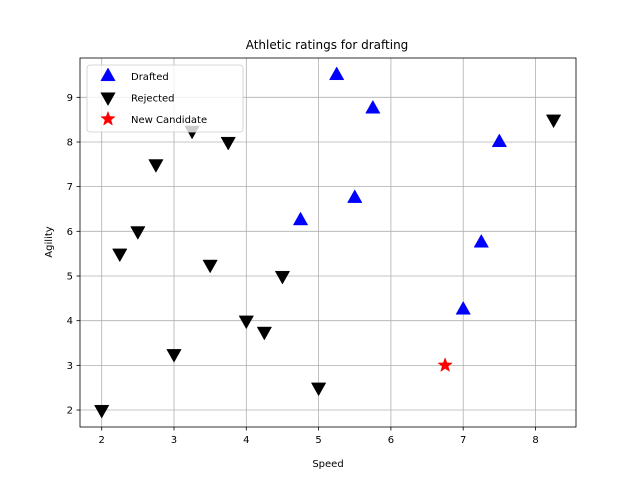 The width and height of the screenshot is (640, 480). What do you see at coordinates (318, 440) in the screenshot?
I see `x-tick-label: 5` at bounding box center [318, 440].